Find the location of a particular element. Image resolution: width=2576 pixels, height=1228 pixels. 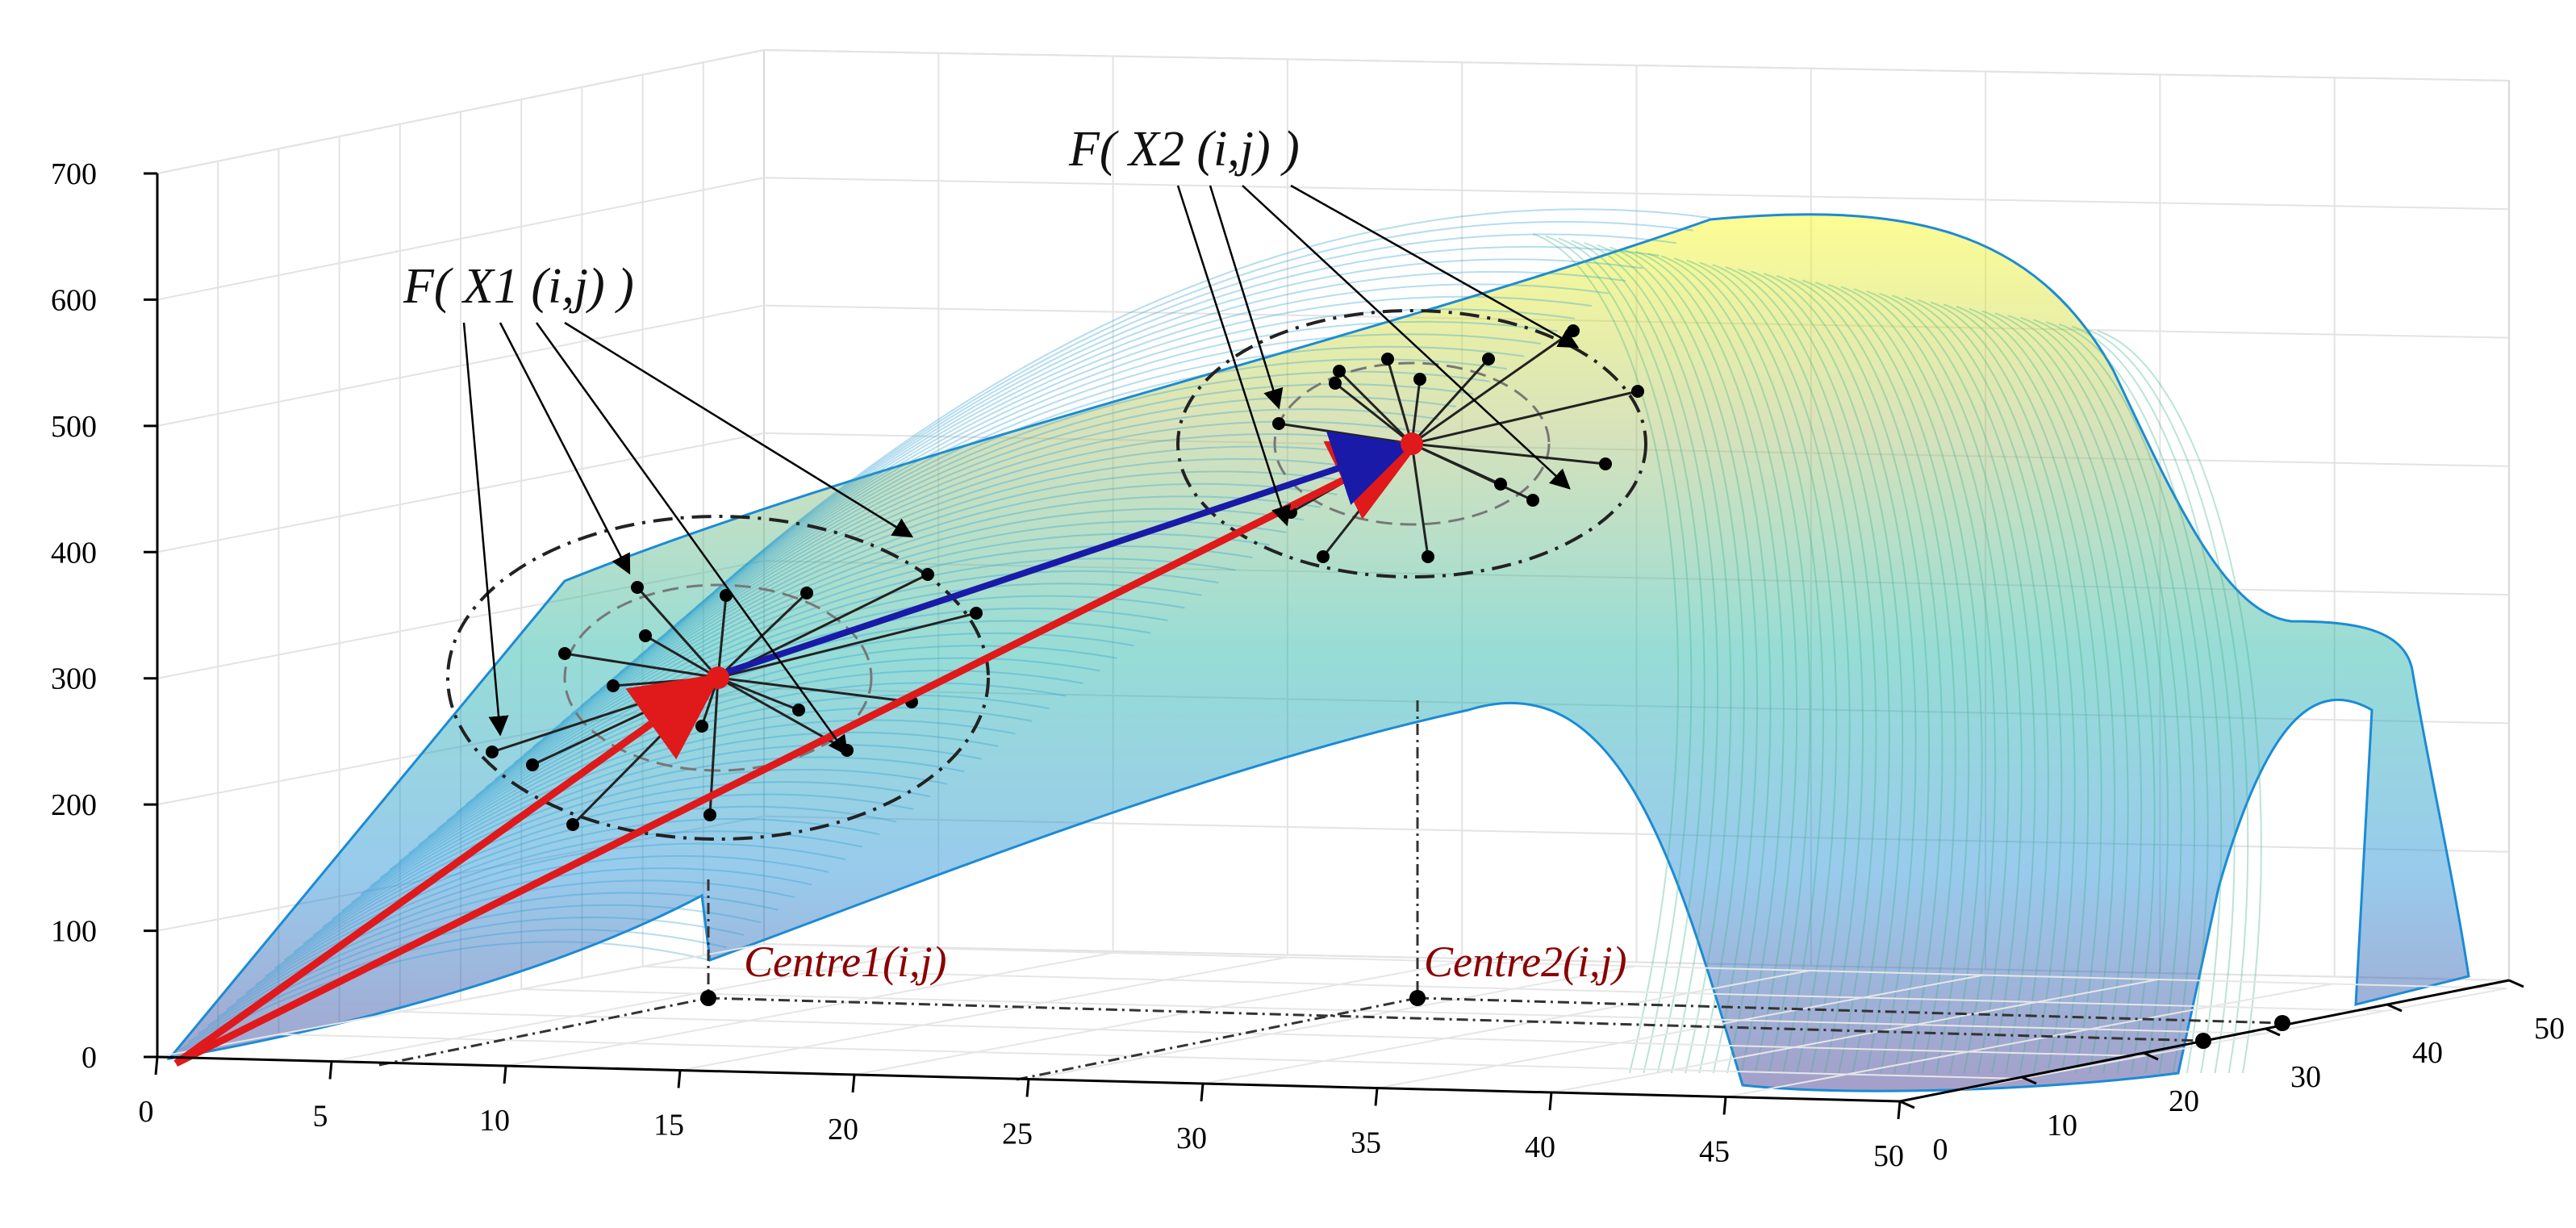

z-tick-label: 700 is located at coordinates (74, 174).